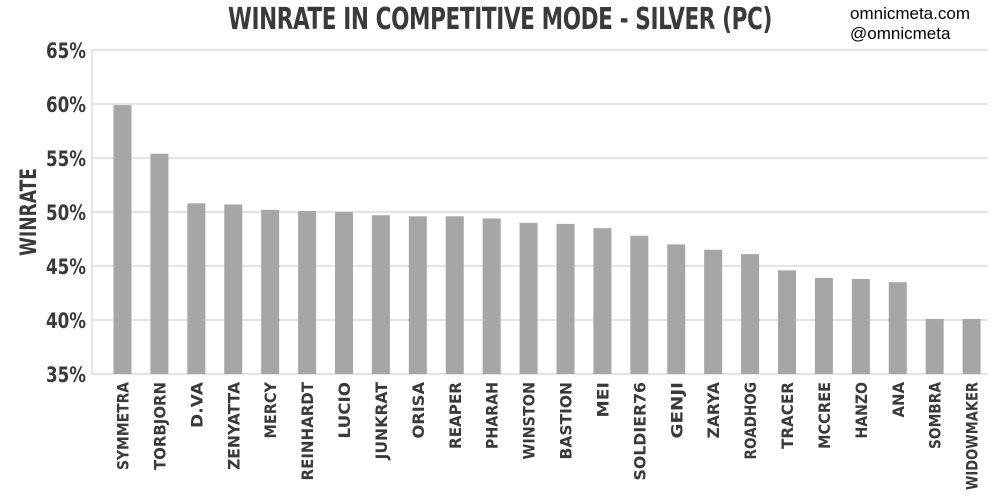 Image resolution: width=1000 pixels, height=500 pixels. What do you see at coordinates (233, 289) in the screenshot?
I see `bar-zenyatta` at bounding box center [233, 289].